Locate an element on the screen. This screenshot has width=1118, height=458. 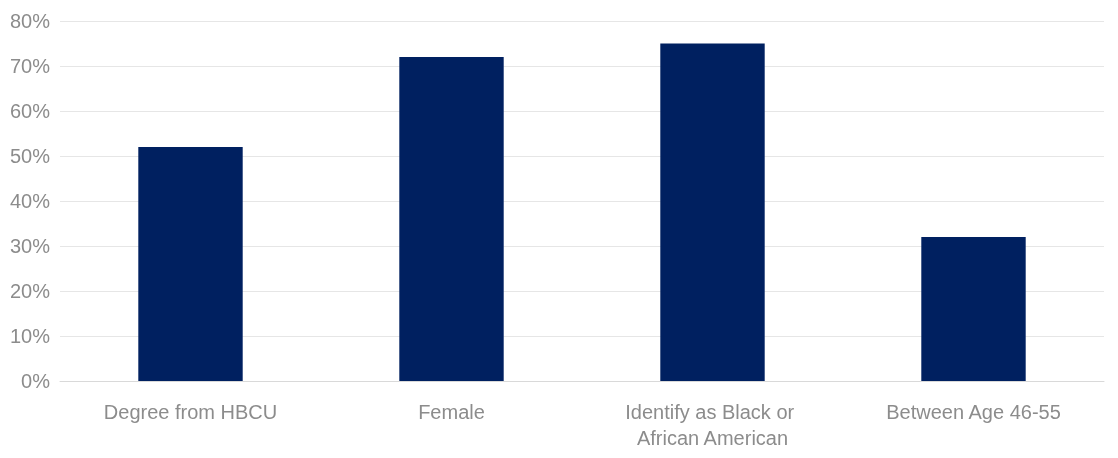
y-tick-label: 10% is located at coordinates (30, 336).